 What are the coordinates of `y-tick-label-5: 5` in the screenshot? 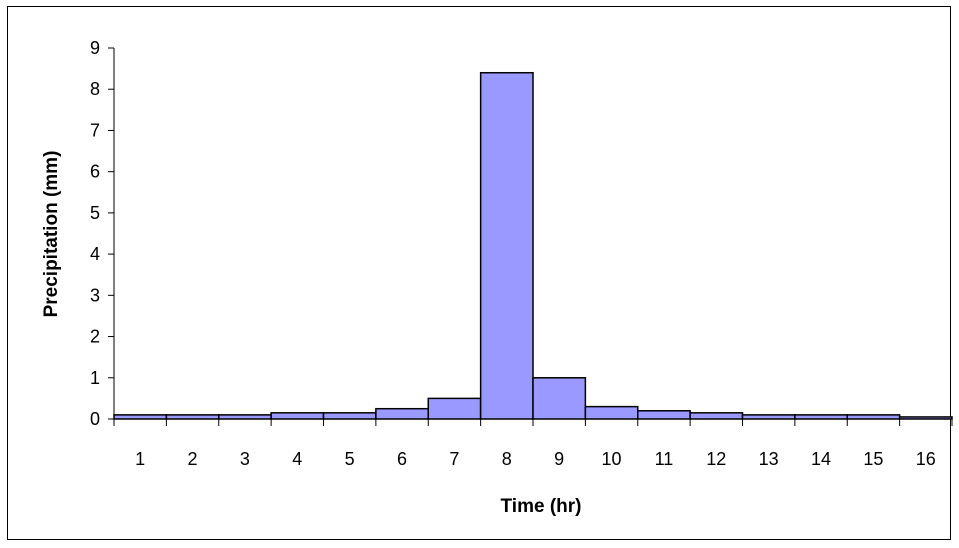 It's located at (95, 213).